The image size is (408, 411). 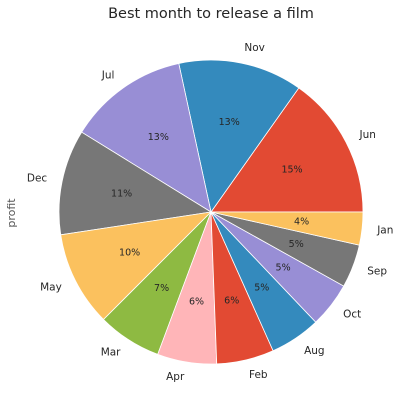 What do you see at coordinates (161, 288) in the screenshot?
I see `percent-label-mar: 7%` at bounding box center [161, 288].